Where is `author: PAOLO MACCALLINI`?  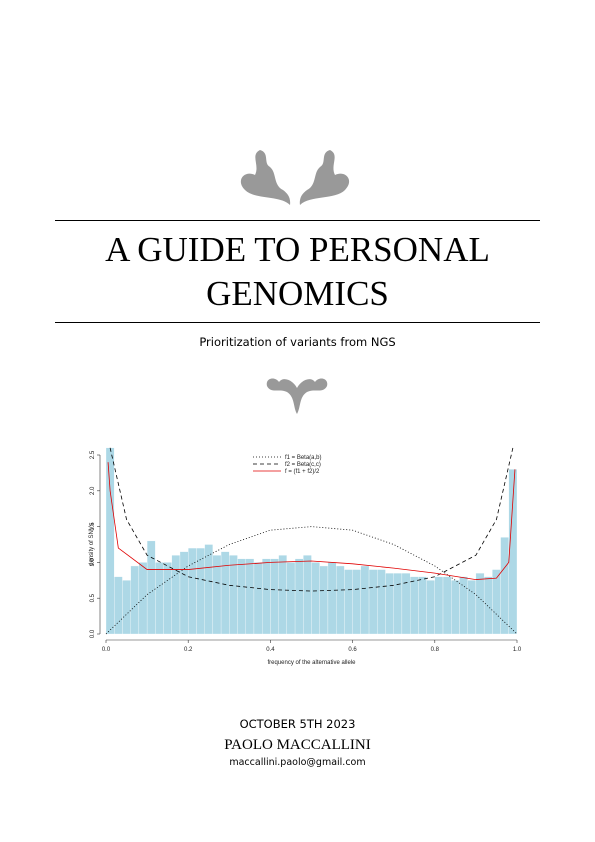 author: PAOLO MACCALLINI is located at coordinates (297, 745).